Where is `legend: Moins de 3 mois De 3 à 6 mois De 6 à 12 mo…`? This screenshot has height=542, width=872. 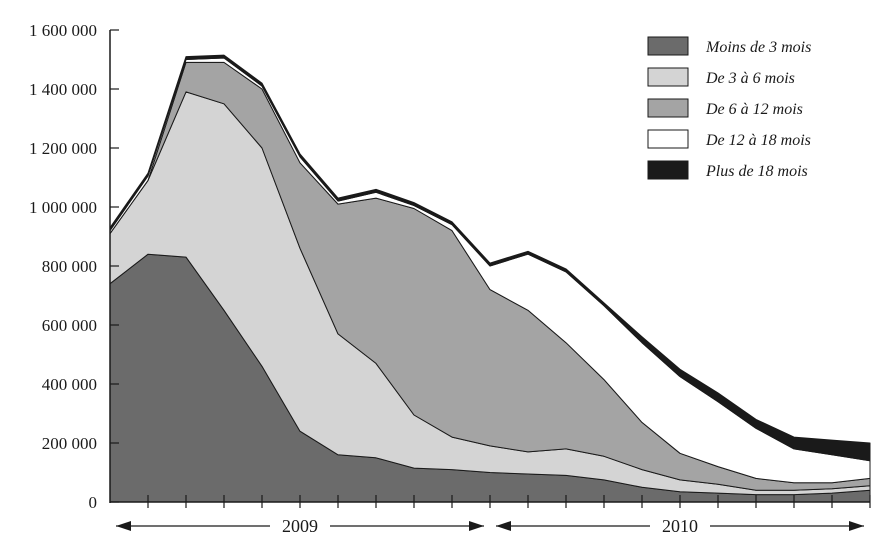
legend: Moins de 3 mois De 3 à 6 mois De 6 à 12 mo… is located at coordinates (729, 108).